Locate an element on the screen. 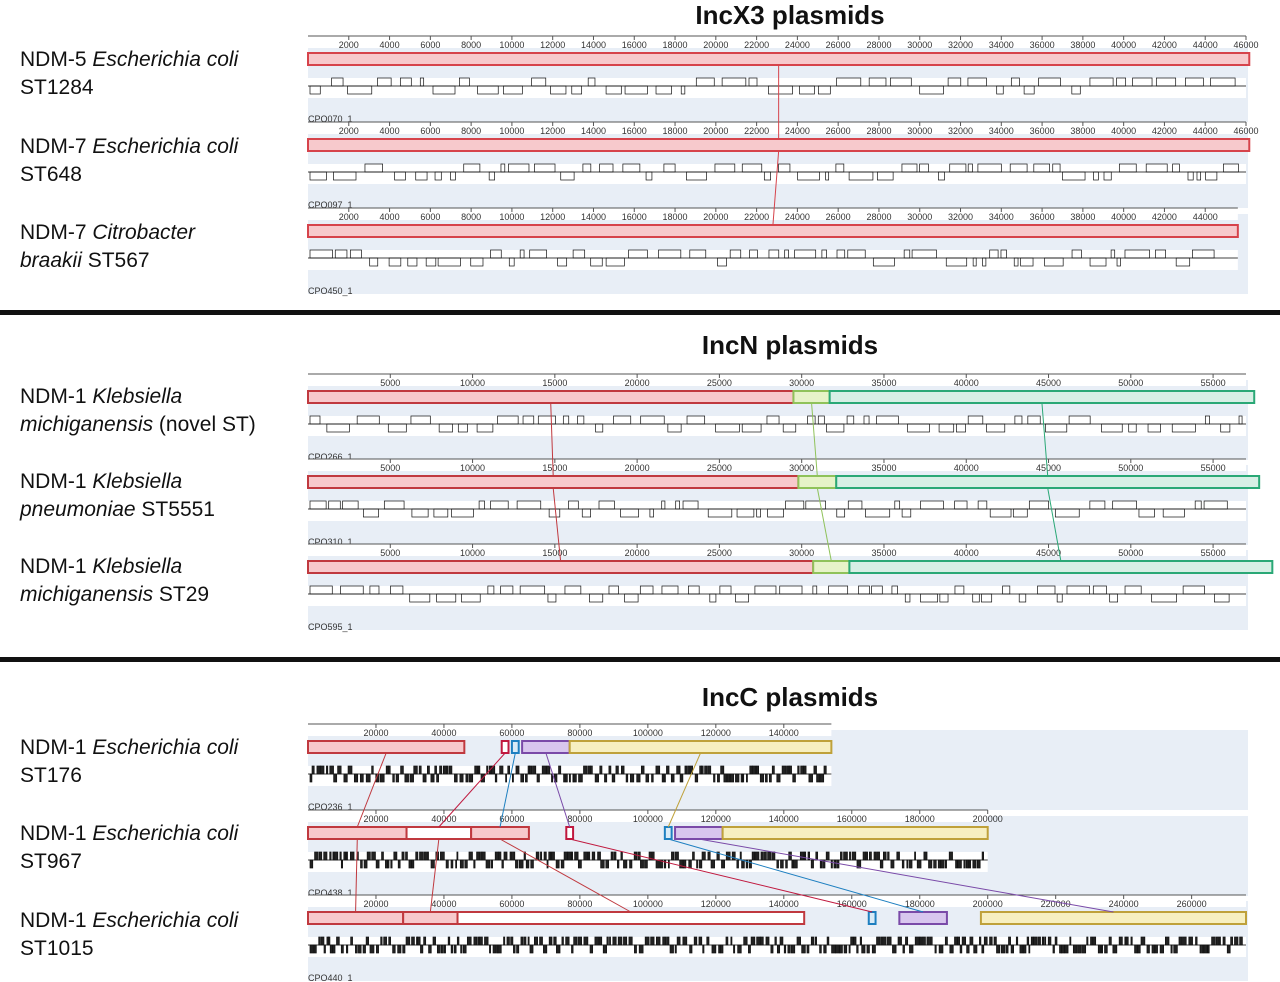 The image size is (1280, 982). ruler-tick-label: 34000 is located at coordinates (1001, 217).